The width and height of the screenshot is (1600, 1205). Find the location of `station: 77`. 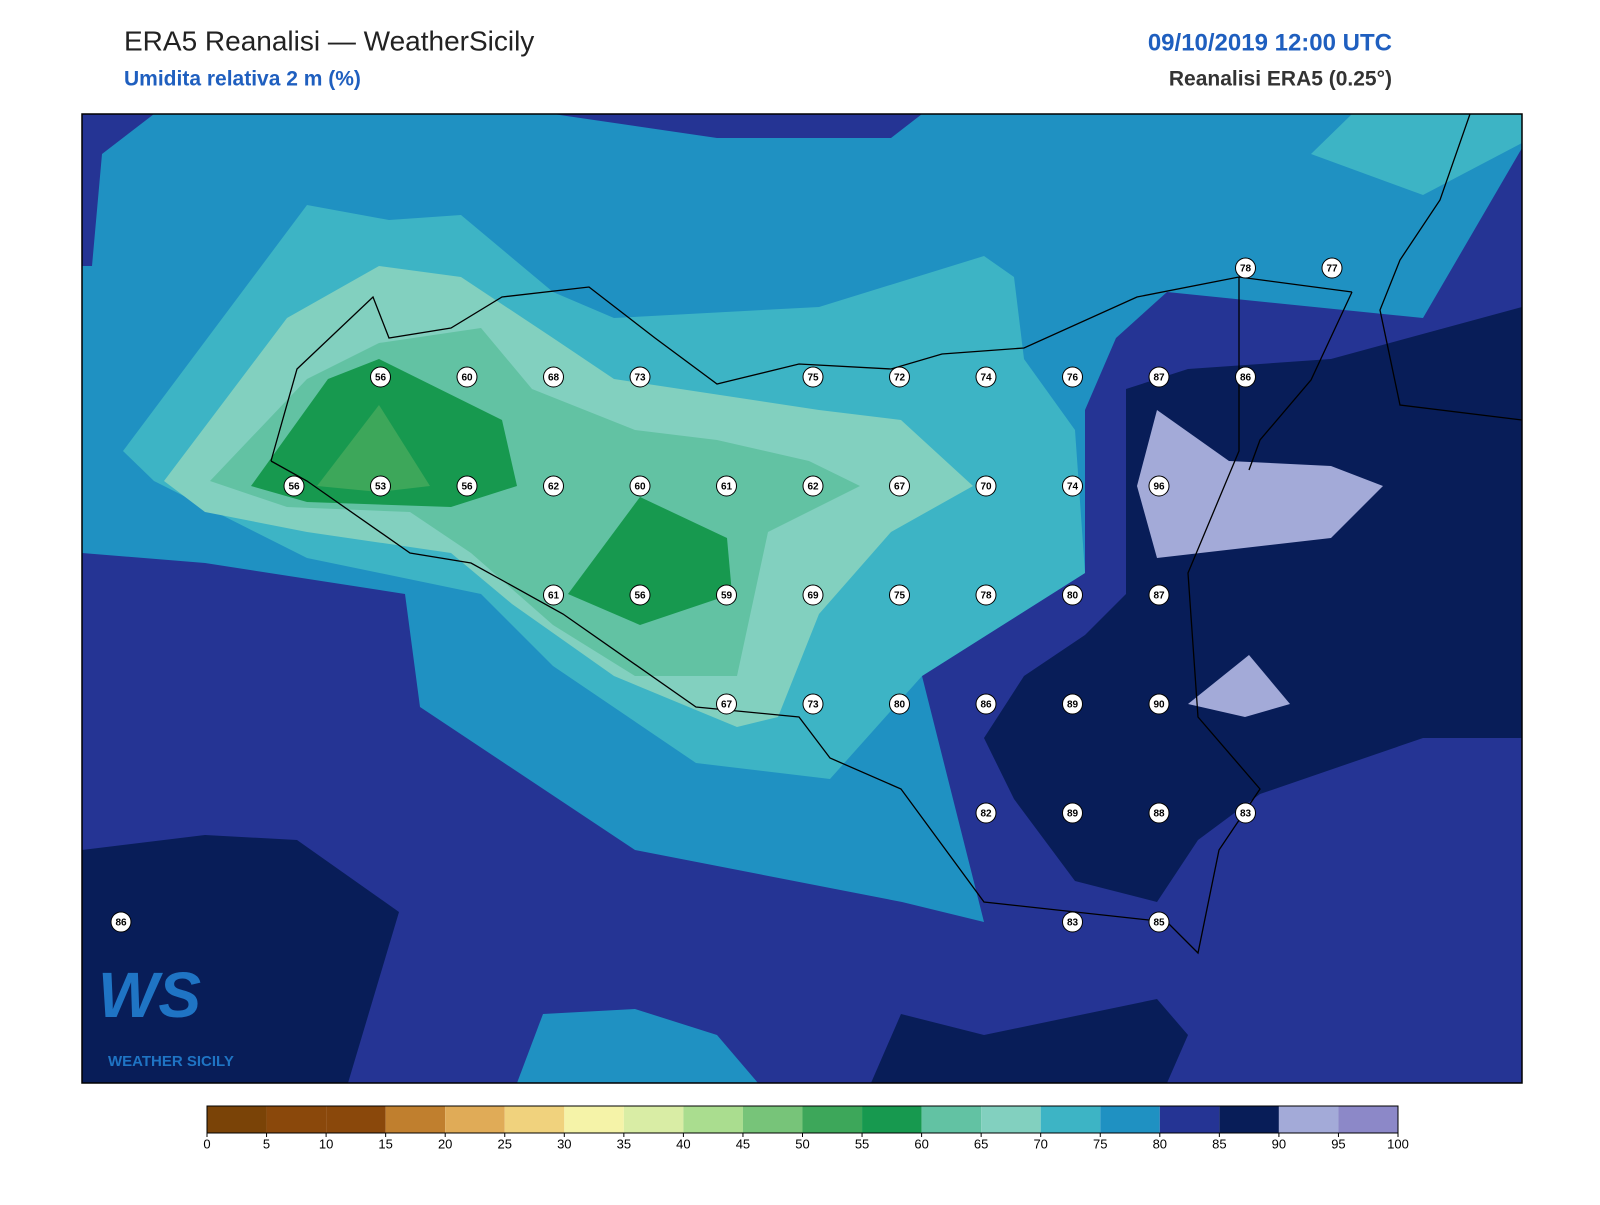

station: 77 is located at coordinates (1332, 268).